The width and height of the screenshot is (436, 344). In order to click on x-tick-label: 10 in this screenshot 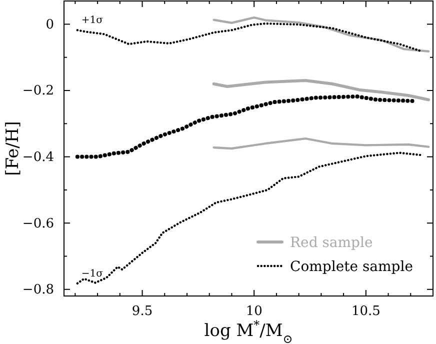, I will do `click(254, 312)`.